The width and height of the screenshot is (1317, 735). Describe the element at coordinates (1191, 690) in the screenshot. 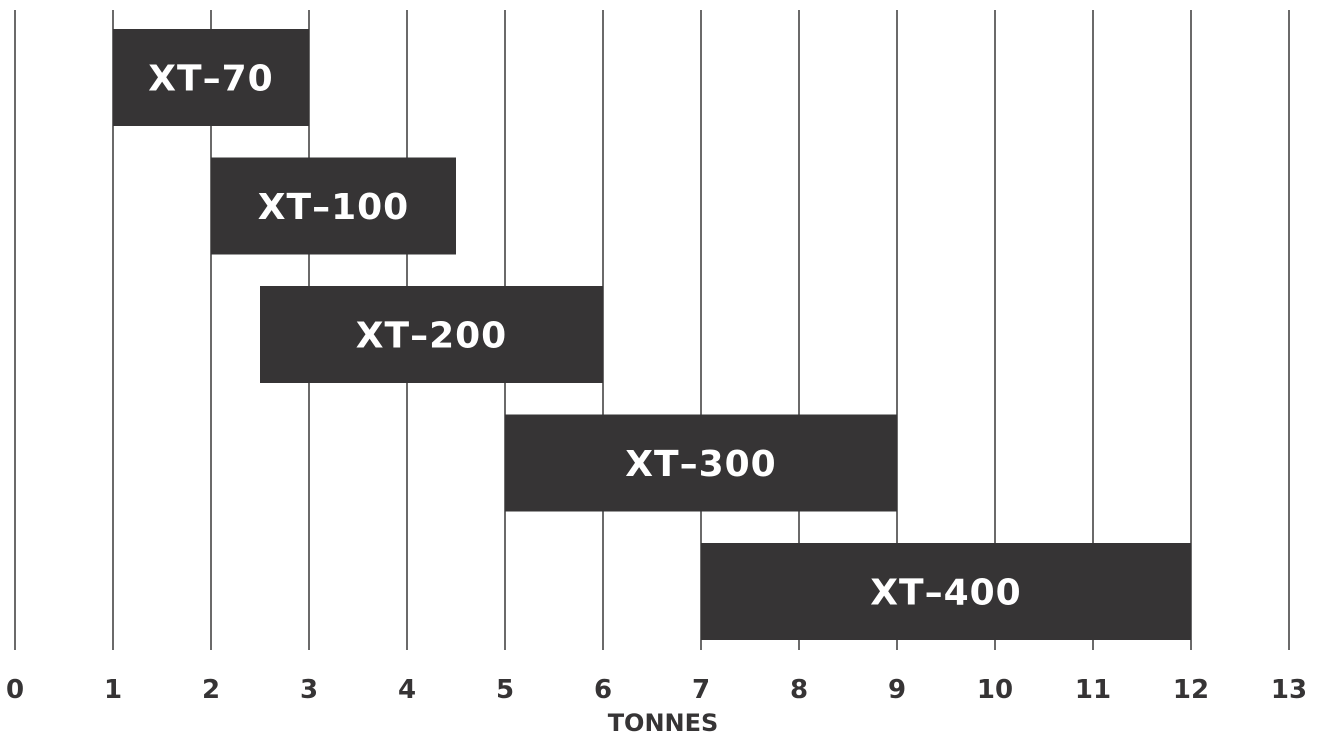

I see `x-tick-label: 12` at that location.